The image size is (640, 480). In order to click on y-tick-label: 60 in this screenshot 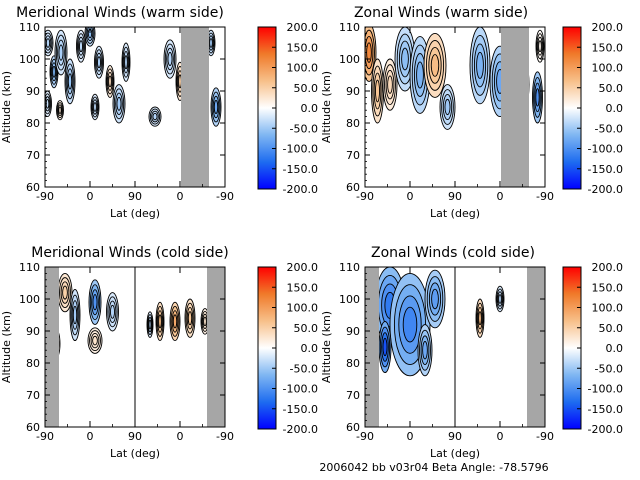, I will do `click(353, 427)`.